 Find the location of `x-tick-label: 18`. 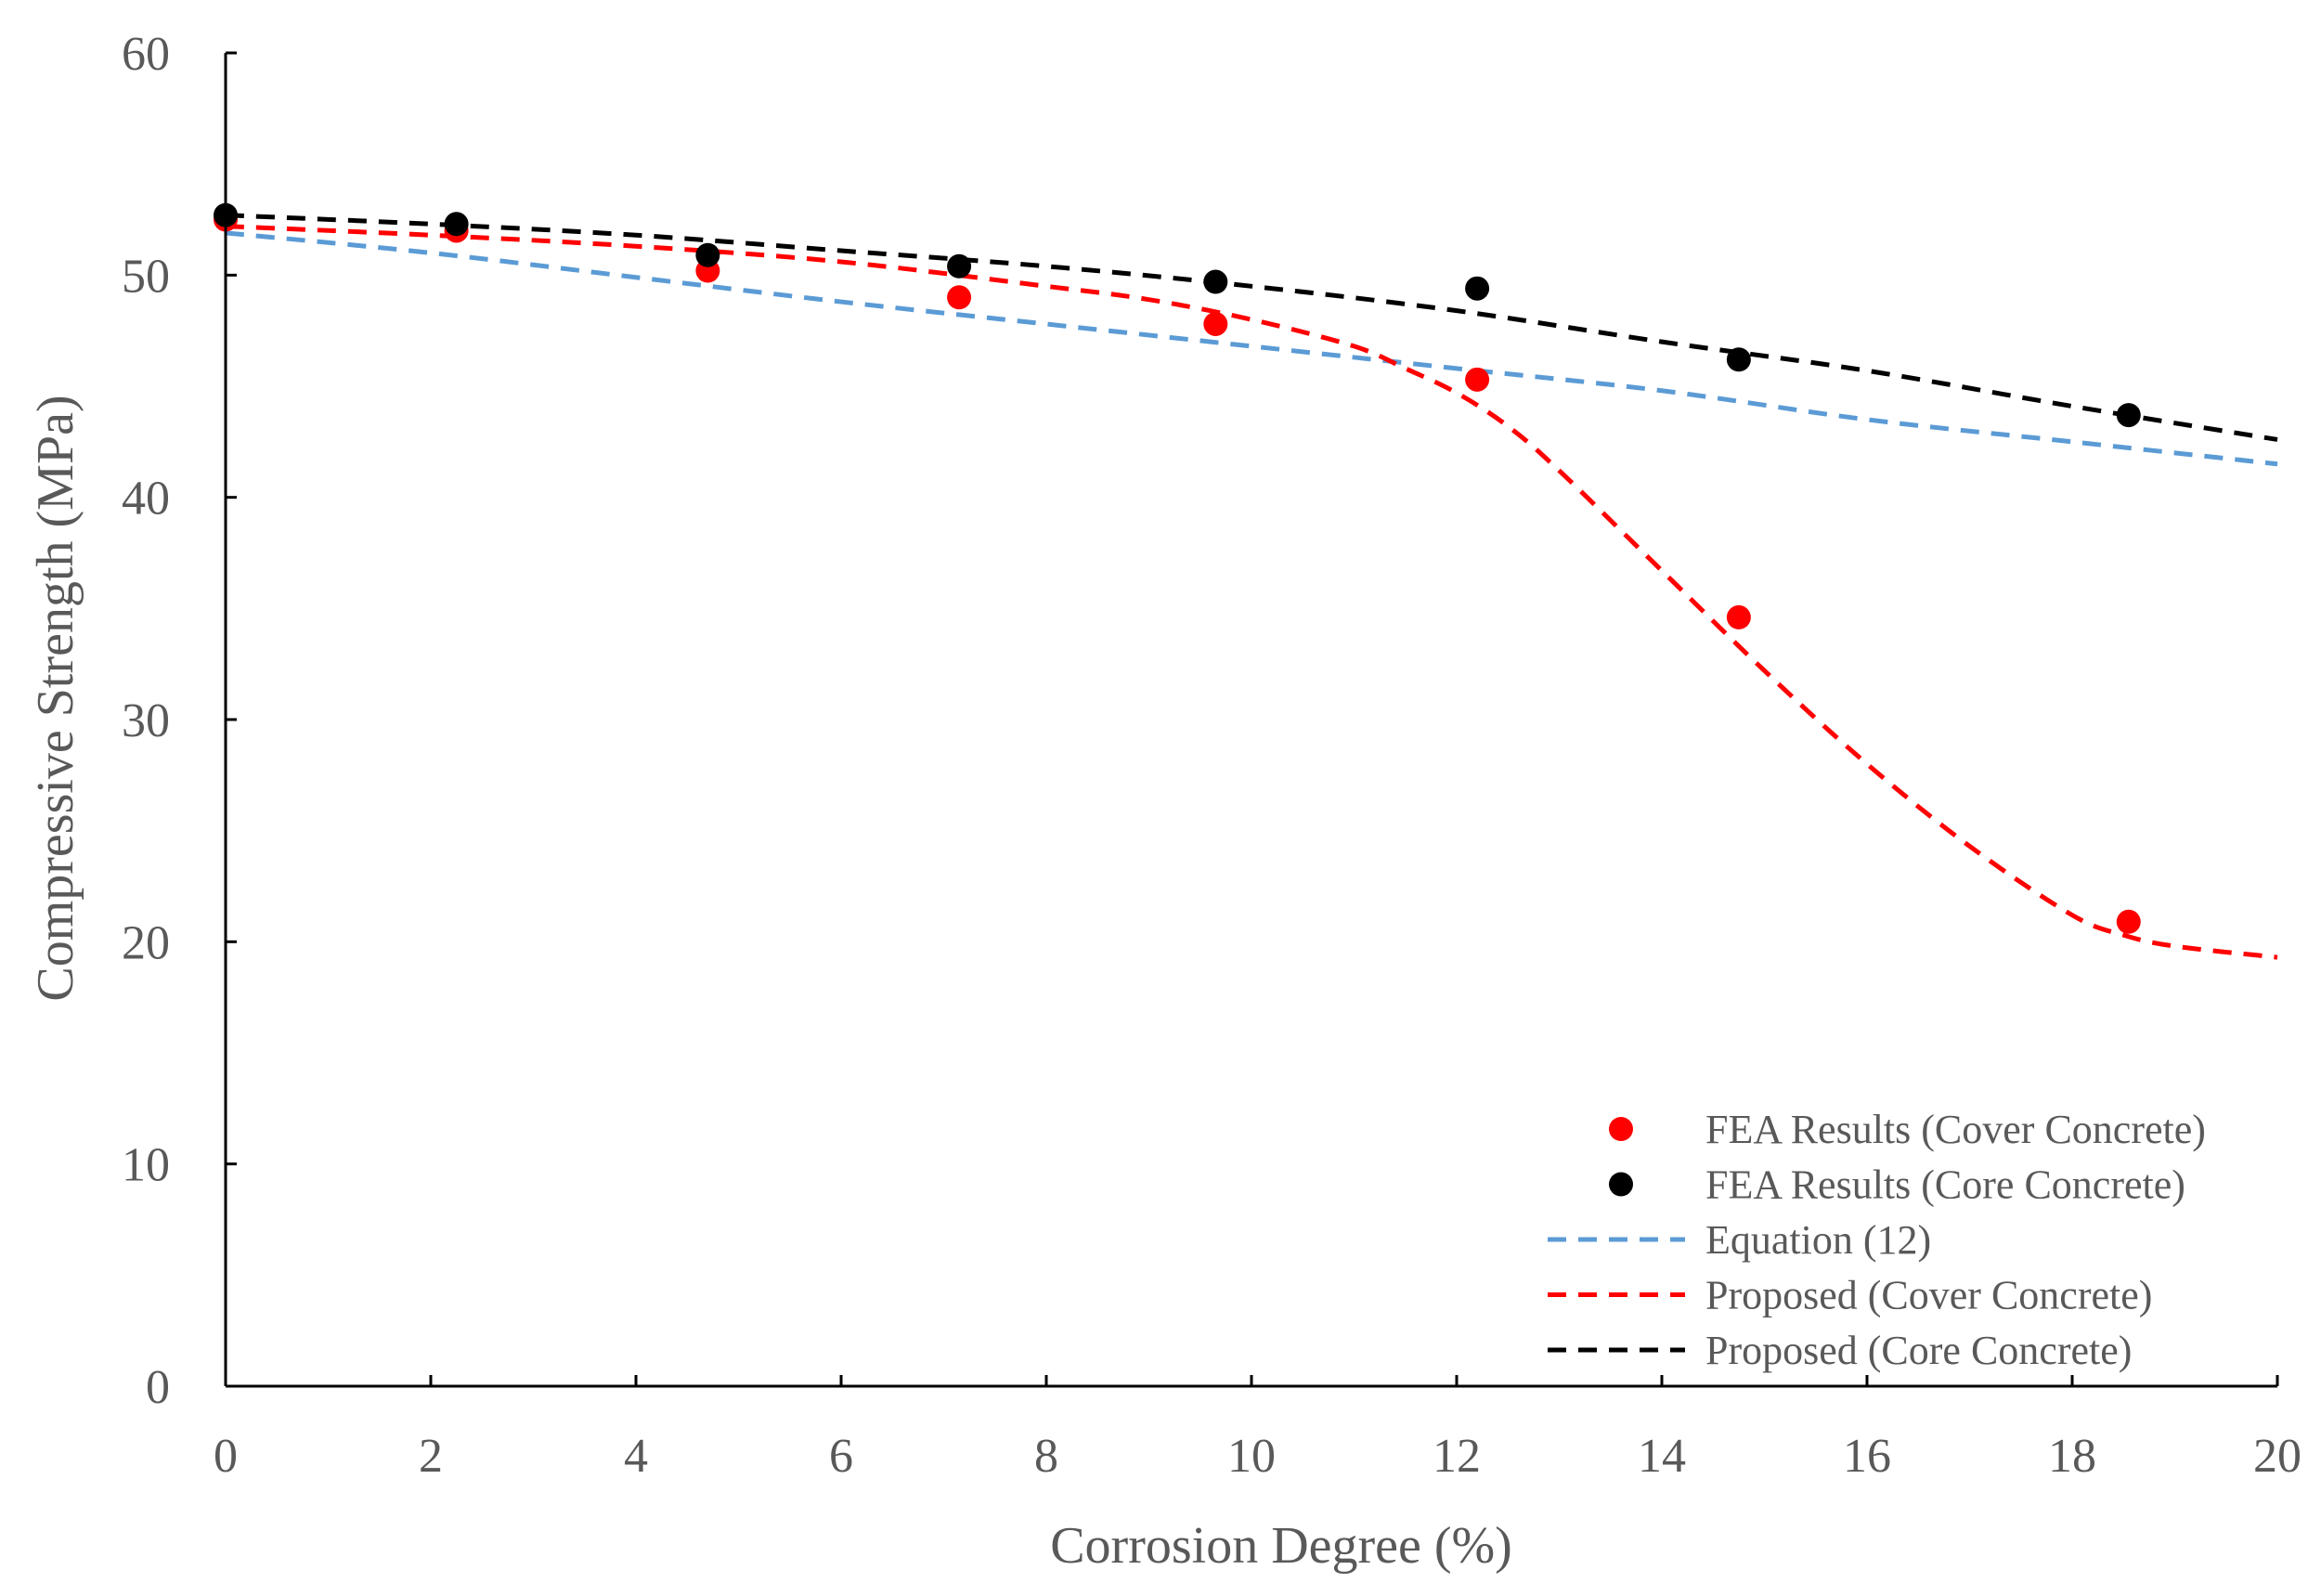

x-tick-label: 18 is located at coordinates (2072, 1456).